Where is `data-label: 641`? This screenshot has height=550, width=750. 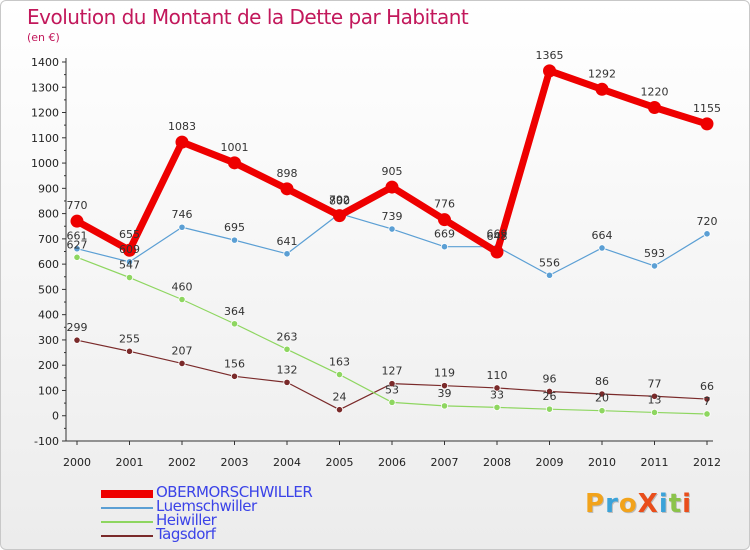 data-label: 641 is located at coordinates (287, 241).